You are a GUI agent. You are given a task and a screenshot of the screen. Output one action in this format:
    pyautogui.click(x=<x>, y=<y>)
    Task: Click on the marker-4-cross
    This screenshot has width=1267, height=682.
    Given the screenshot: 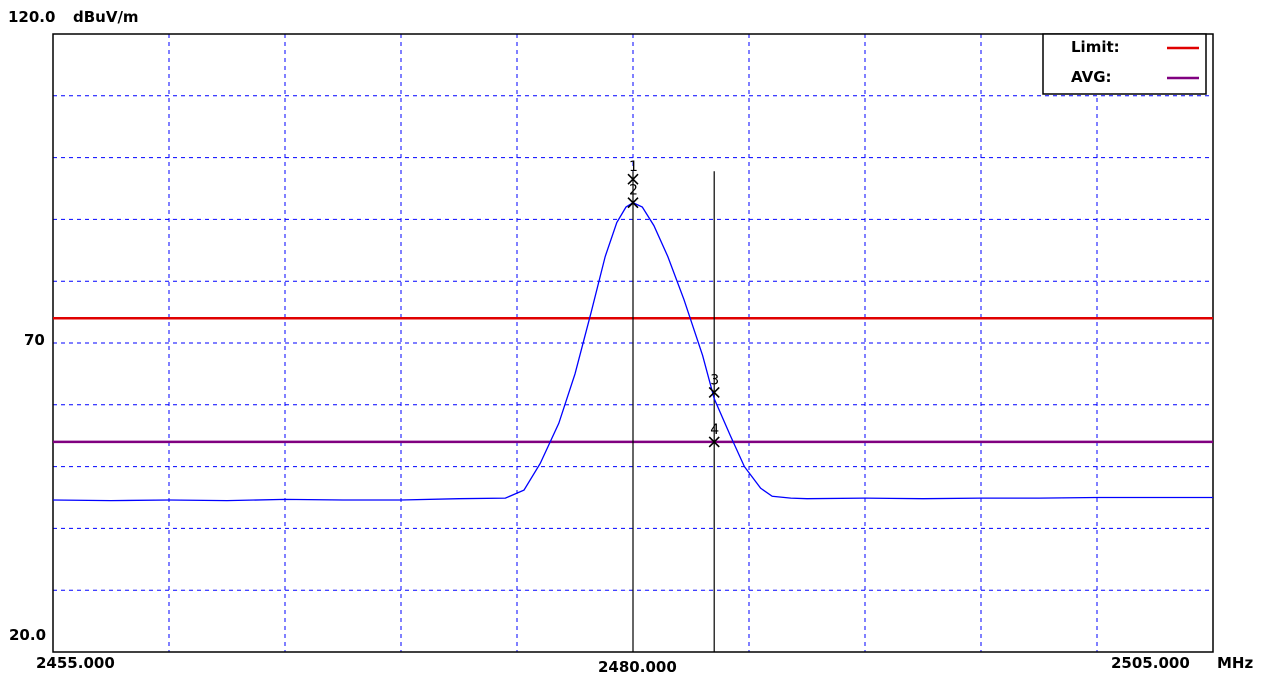 What is the action you would take?
    pyautogui.click(x=714, y=442)
    